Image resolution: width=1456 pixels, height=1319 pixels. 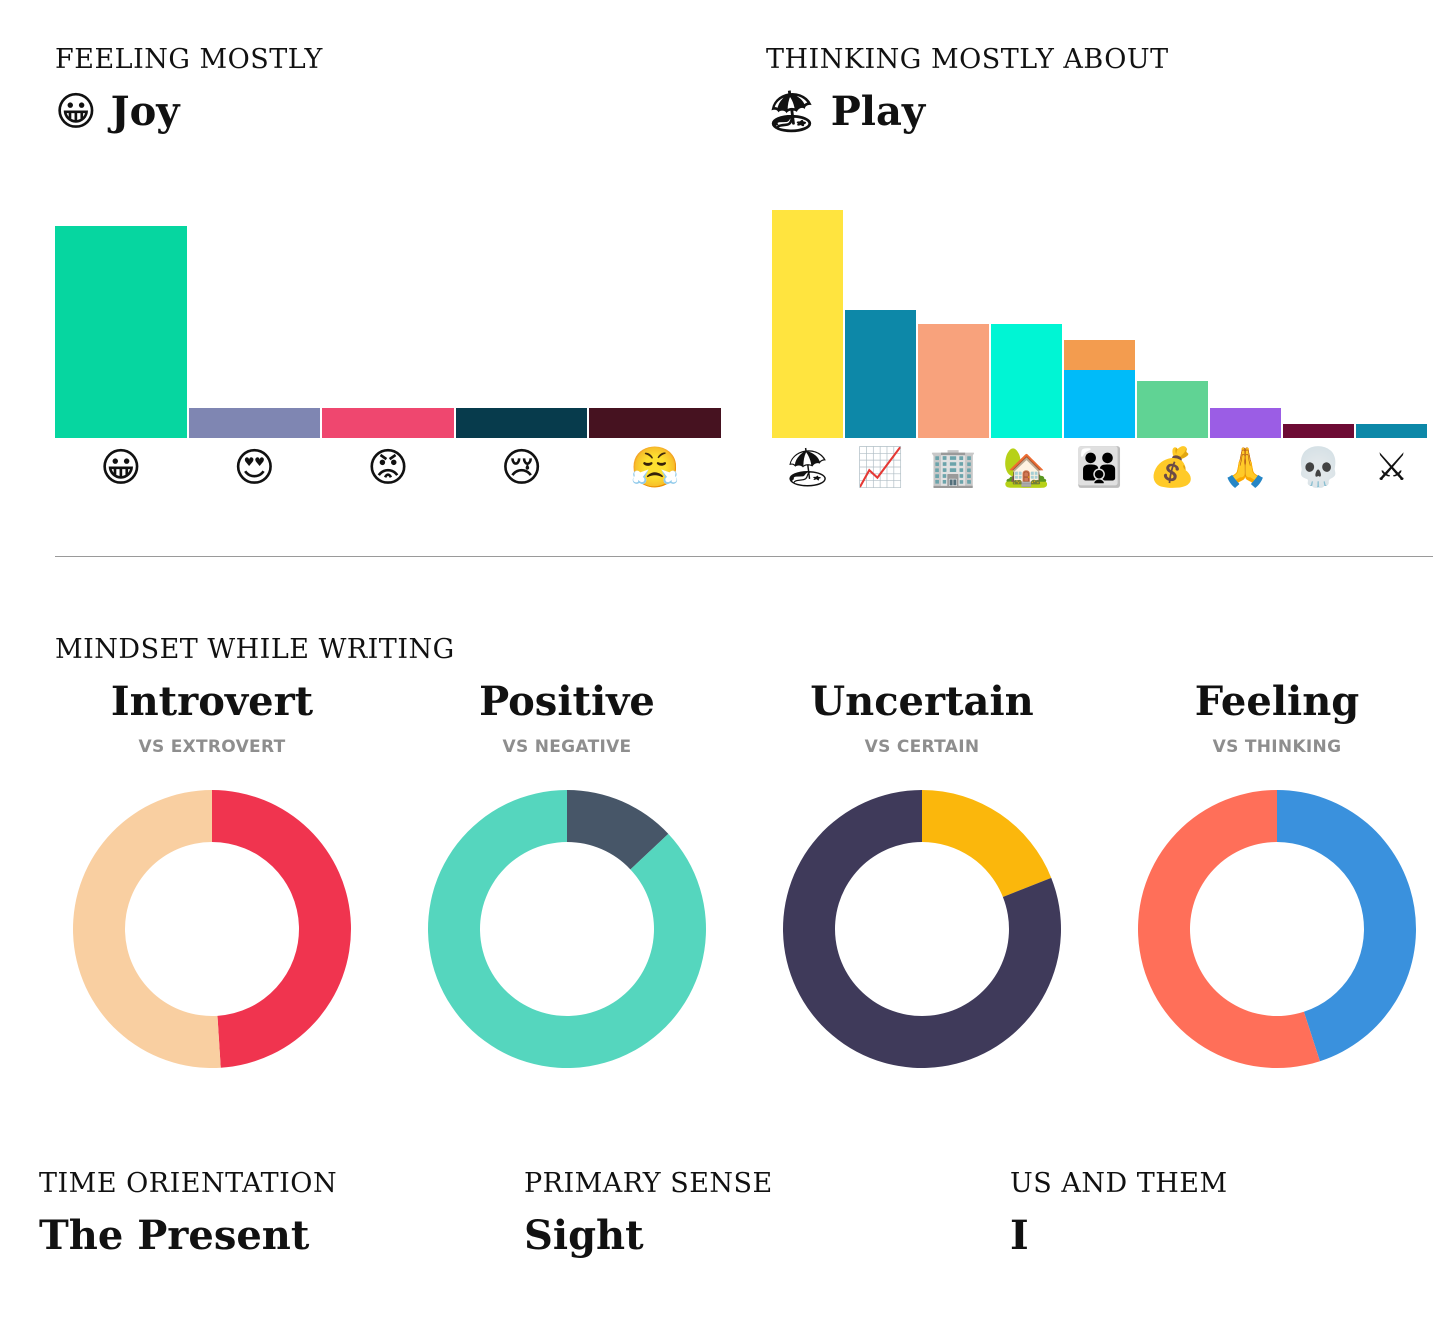 I want to click on donut-feeling-thinking, so click(x=1277, y=929).